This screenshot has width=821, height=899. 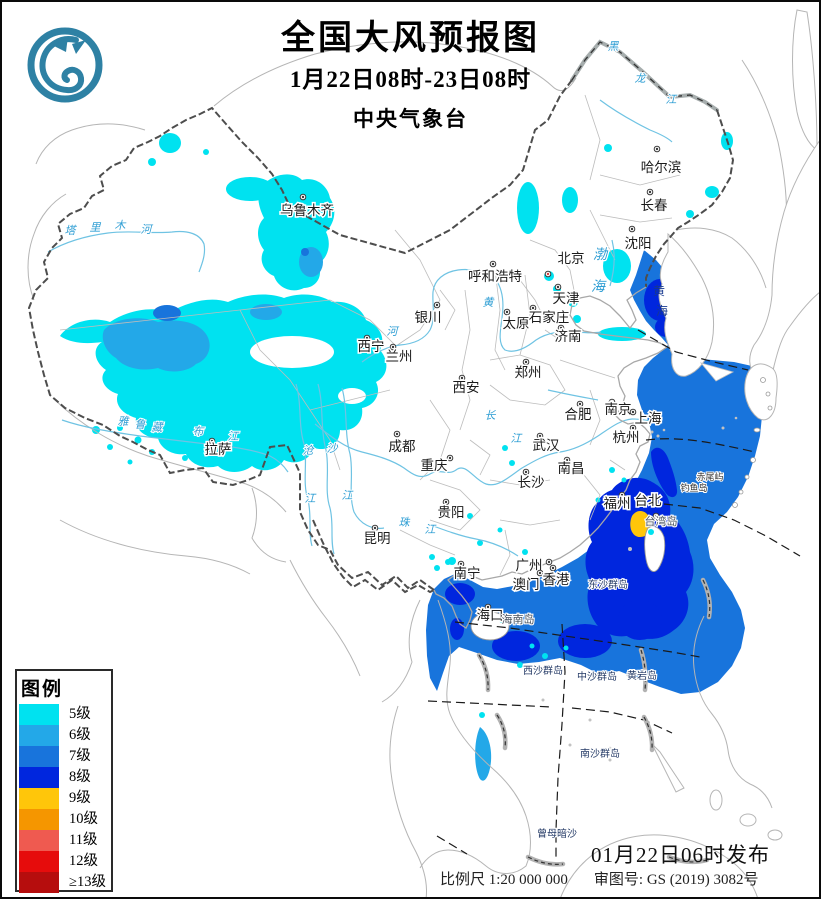 I want to click on lancang-river, so click(x=326, y=469).